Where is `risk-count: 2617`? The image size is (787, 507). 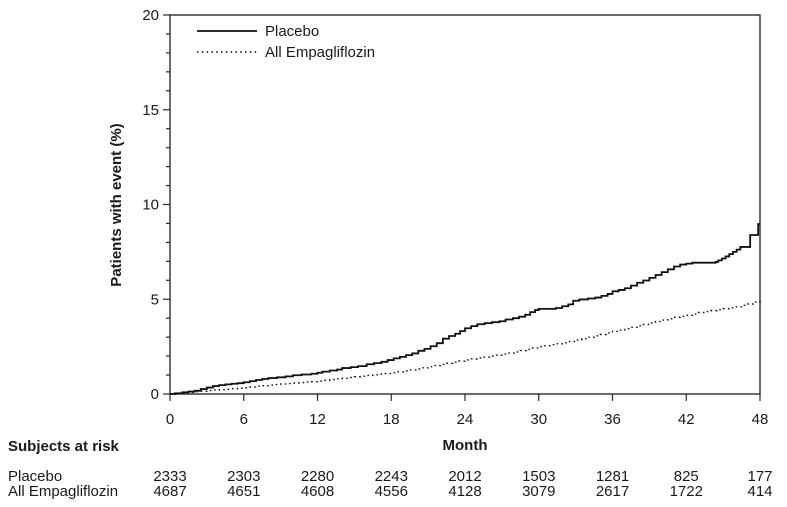
risk-count: 2617 is located at coordinates (612, 491).